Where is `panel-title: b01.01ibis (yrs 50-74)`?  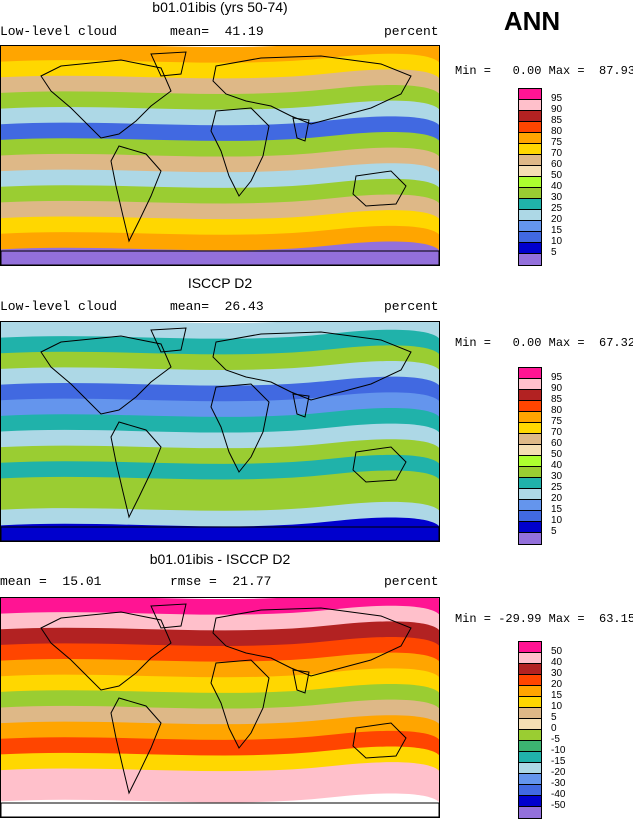
panel-title: b01.01ibis (yrs 50-74) is located at coordinates (220, 7).